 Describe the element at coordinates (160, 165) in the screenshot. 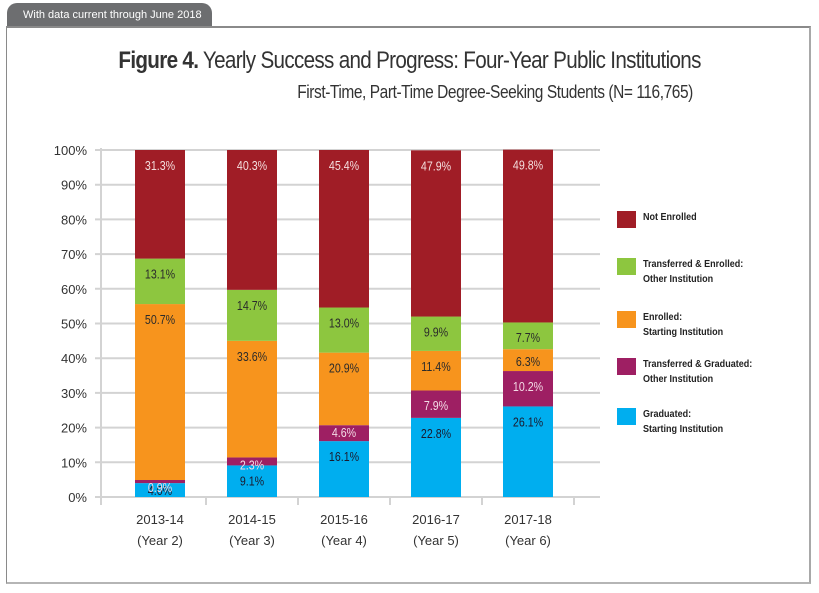

I see `data-label: 31.3%` at that location.